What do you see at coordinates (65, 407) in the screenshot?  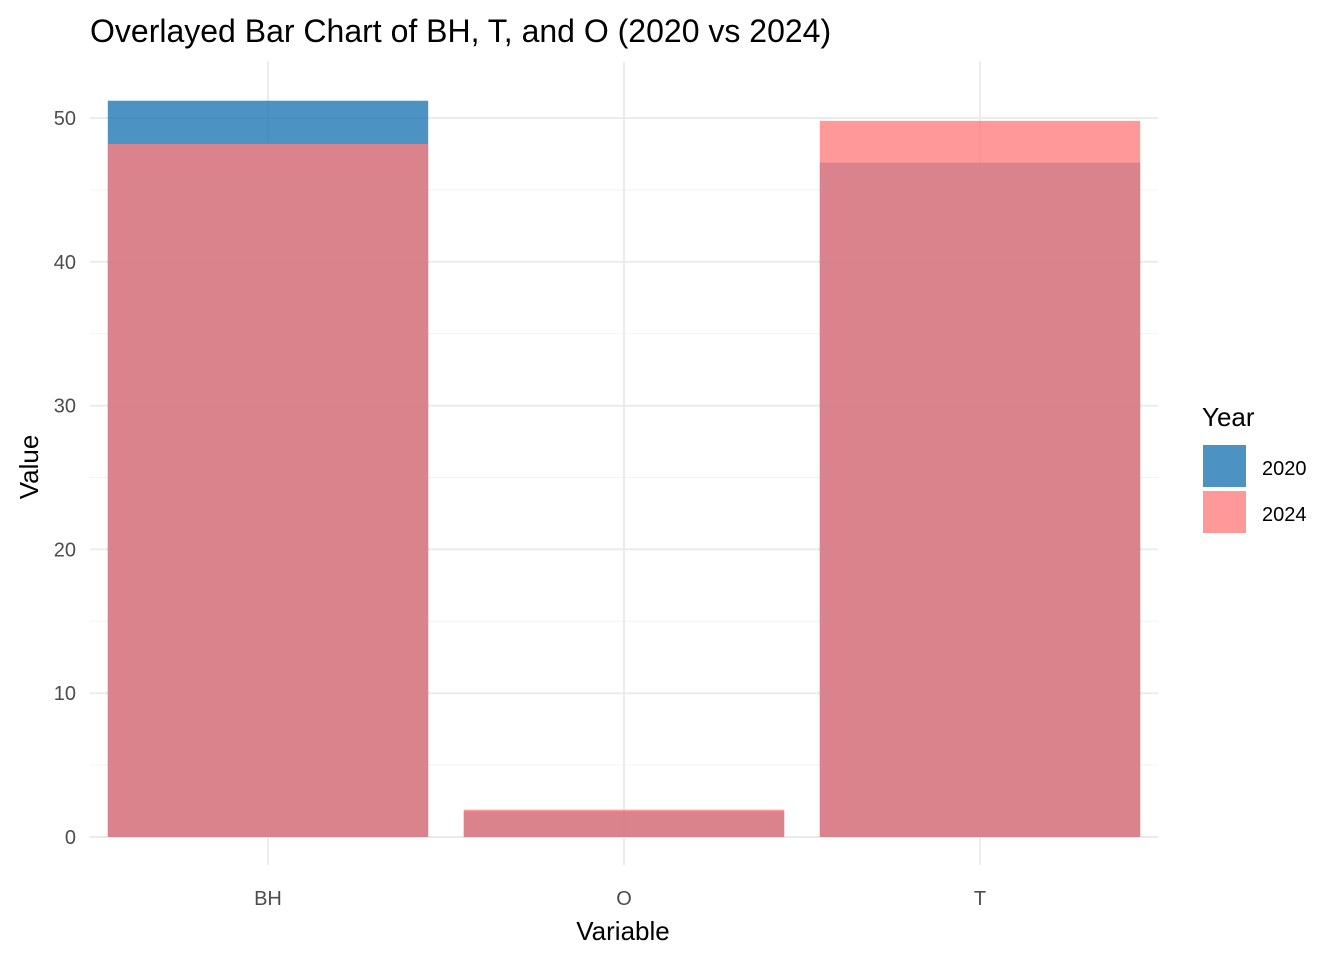 I see `y-tick-label: 30` at bounding box center [65, 407].